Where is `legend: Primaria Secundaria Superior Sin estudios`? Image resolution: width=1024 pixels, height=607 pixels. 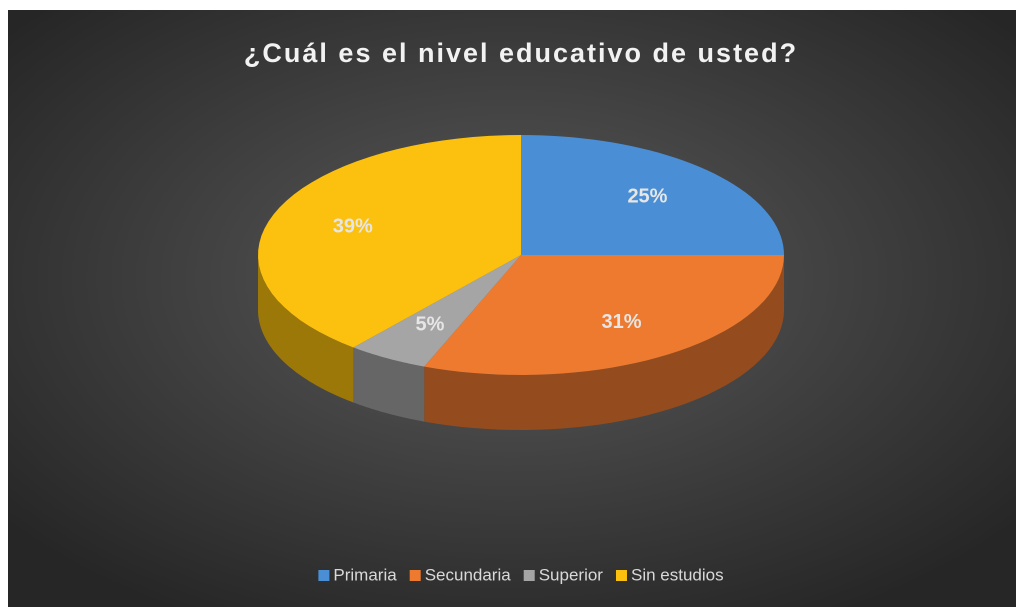
legend: Primaria Secundaria Superior Sin estudios is located at coordinates (521, 574).